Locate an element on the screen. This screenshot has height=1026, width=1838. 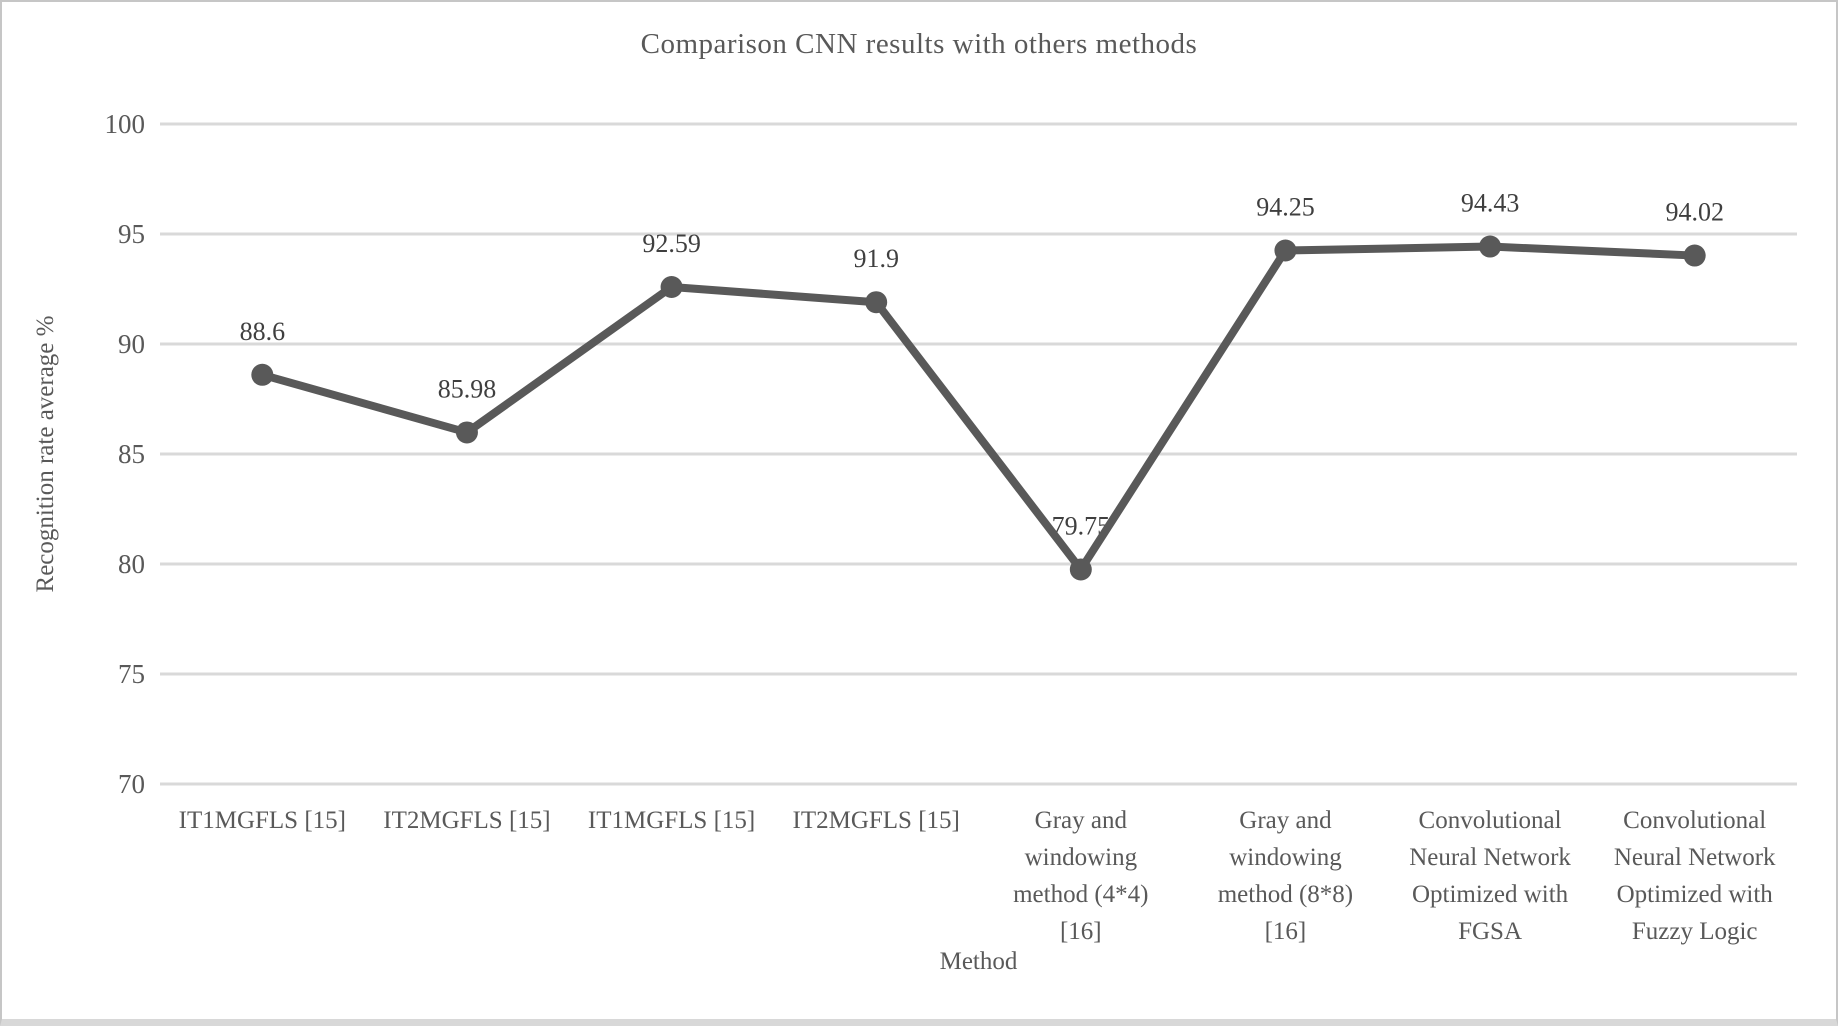
data-label: 91.9 is located at coordinates (876, 258).